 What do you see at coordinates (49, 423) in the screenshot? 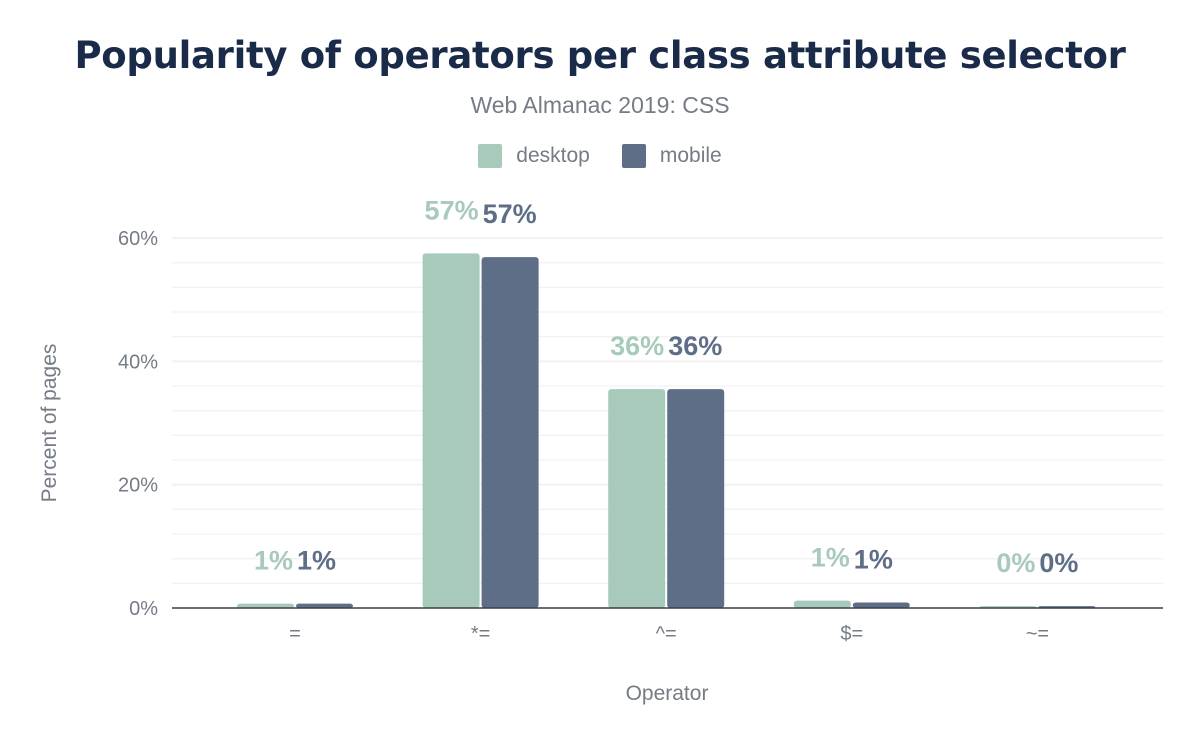
I see `y-axis-title: Percent of pages` at bounding box center [49, 423].